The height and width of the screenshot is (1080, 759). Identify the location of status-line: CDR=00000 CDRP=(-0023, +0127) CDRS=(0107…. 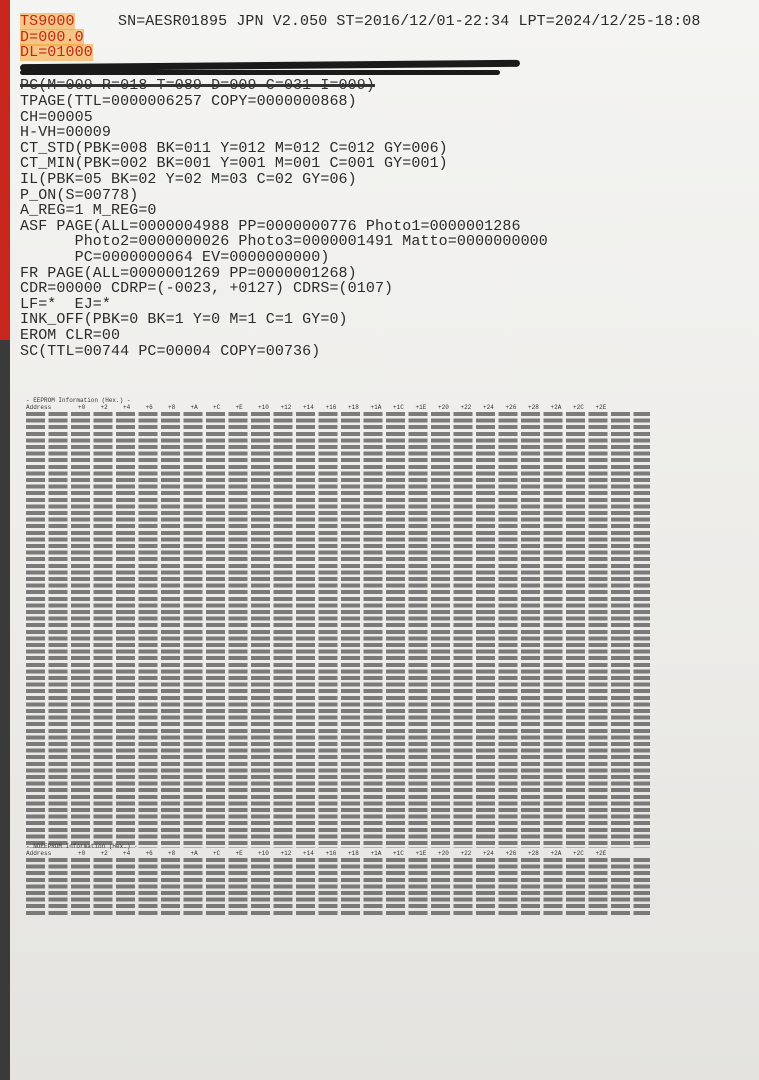
(207, 289).